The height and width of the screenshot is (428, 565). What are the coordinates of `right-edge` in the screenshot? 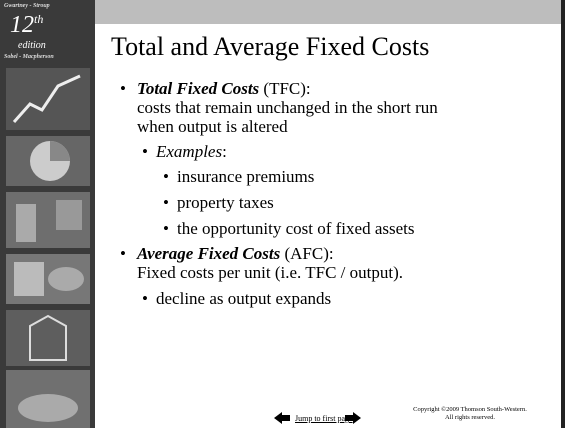 It's located at (563, 214).